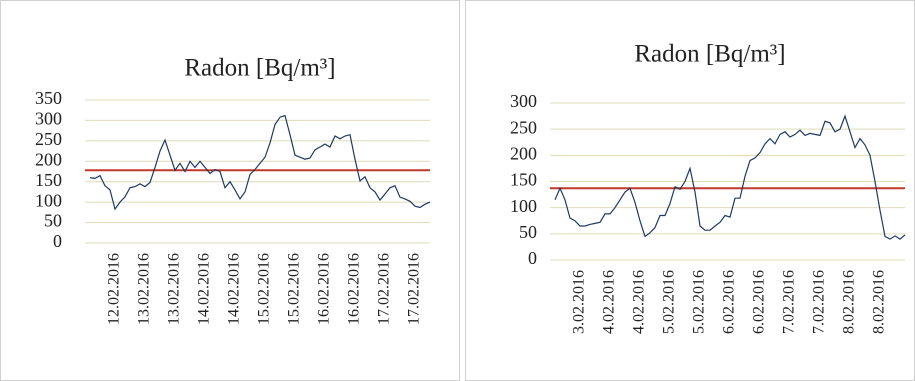  What do you see at coordinates (114, 289) in the screenshot?
I see `x-tick-label: 12.02.2016` at bounding box center [114, 289].